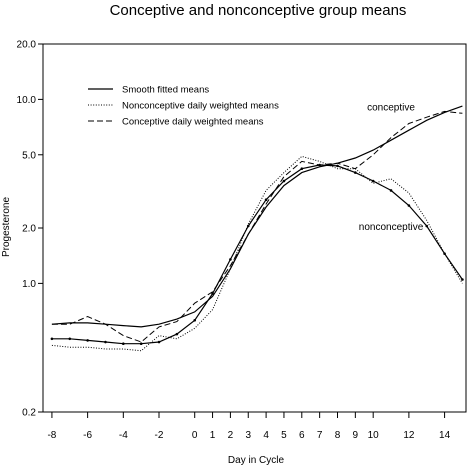 The height and width of the screenshot is (468, 474). What do you see at coordinates (338, 435) in the screenshot?
I see `x-tick-label: 8` at bounding box center [338, 435].